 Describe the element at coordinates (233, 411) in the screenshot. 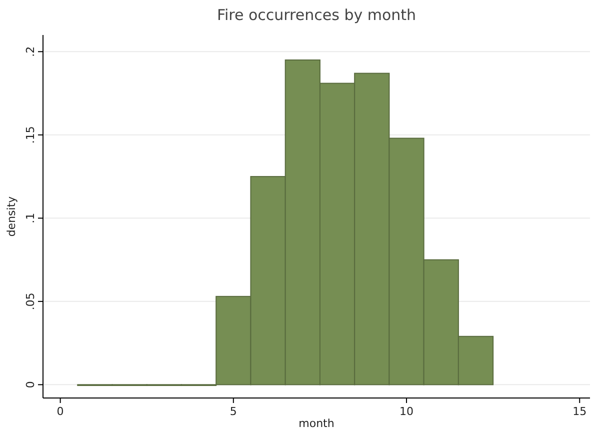

I see `x-tick-label: 5` at that location.